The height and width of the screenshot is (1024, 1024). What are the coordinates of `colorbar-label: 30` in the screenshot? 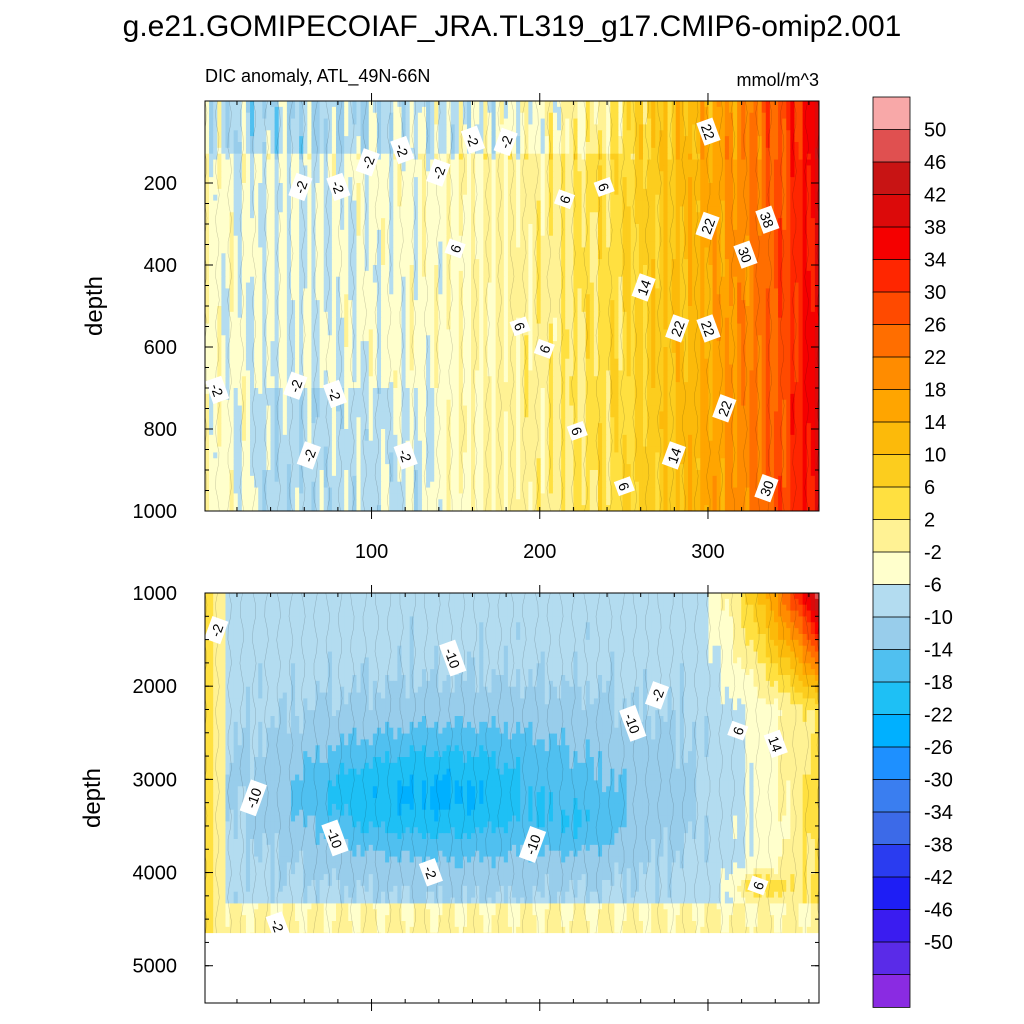 It's located at (935, 293).